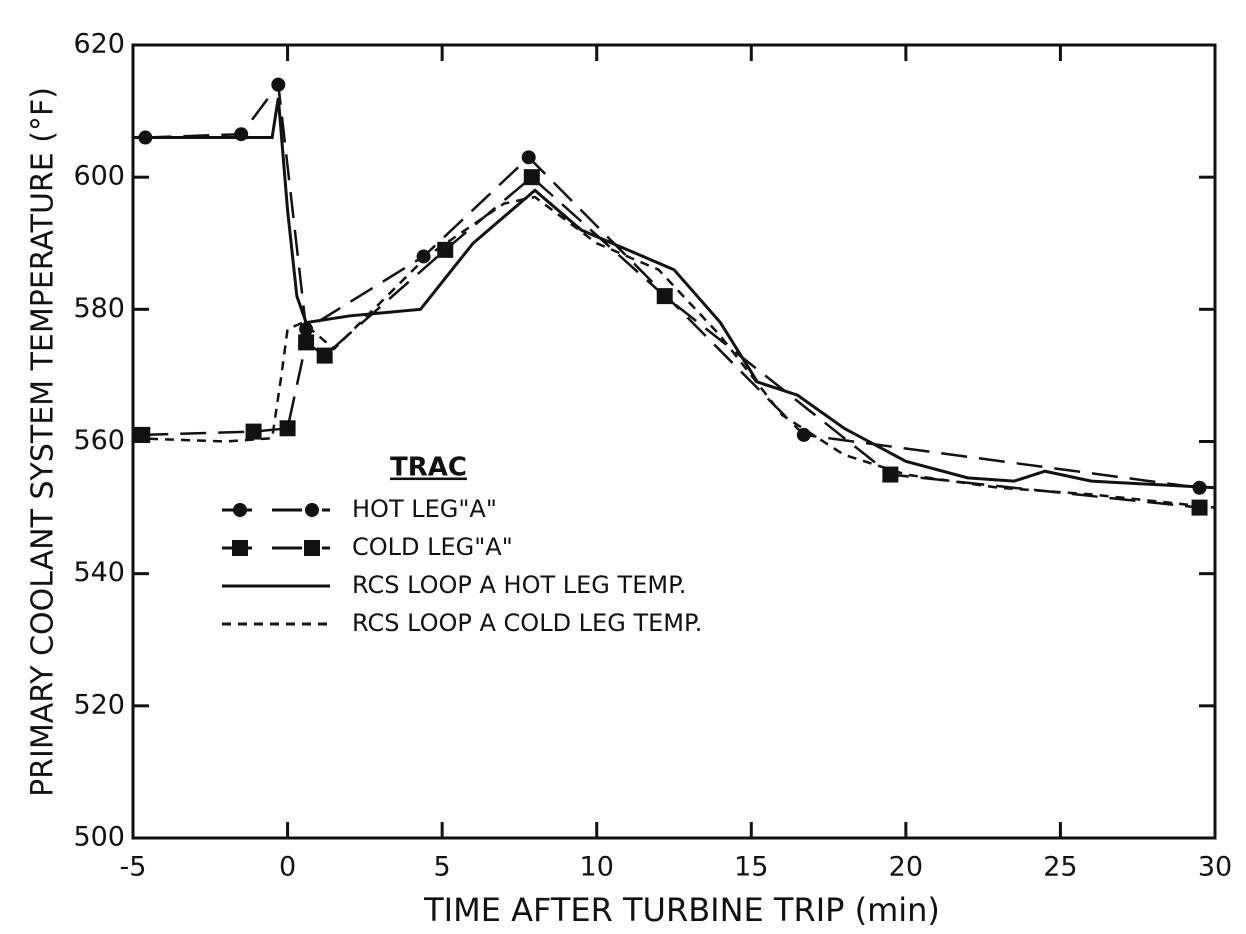  Describe the element at coordinates (99, 440) in the screenshot. I see `y-tick-label: 560` at that location.